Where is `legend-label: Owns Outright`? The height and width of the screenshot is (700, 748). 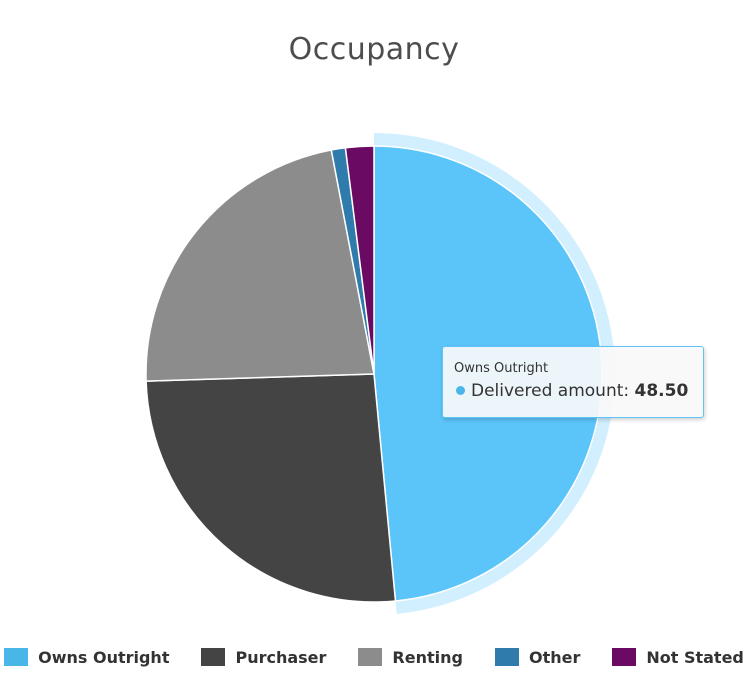 legend-label: Owns Outright is located at coordinates (104, 657).